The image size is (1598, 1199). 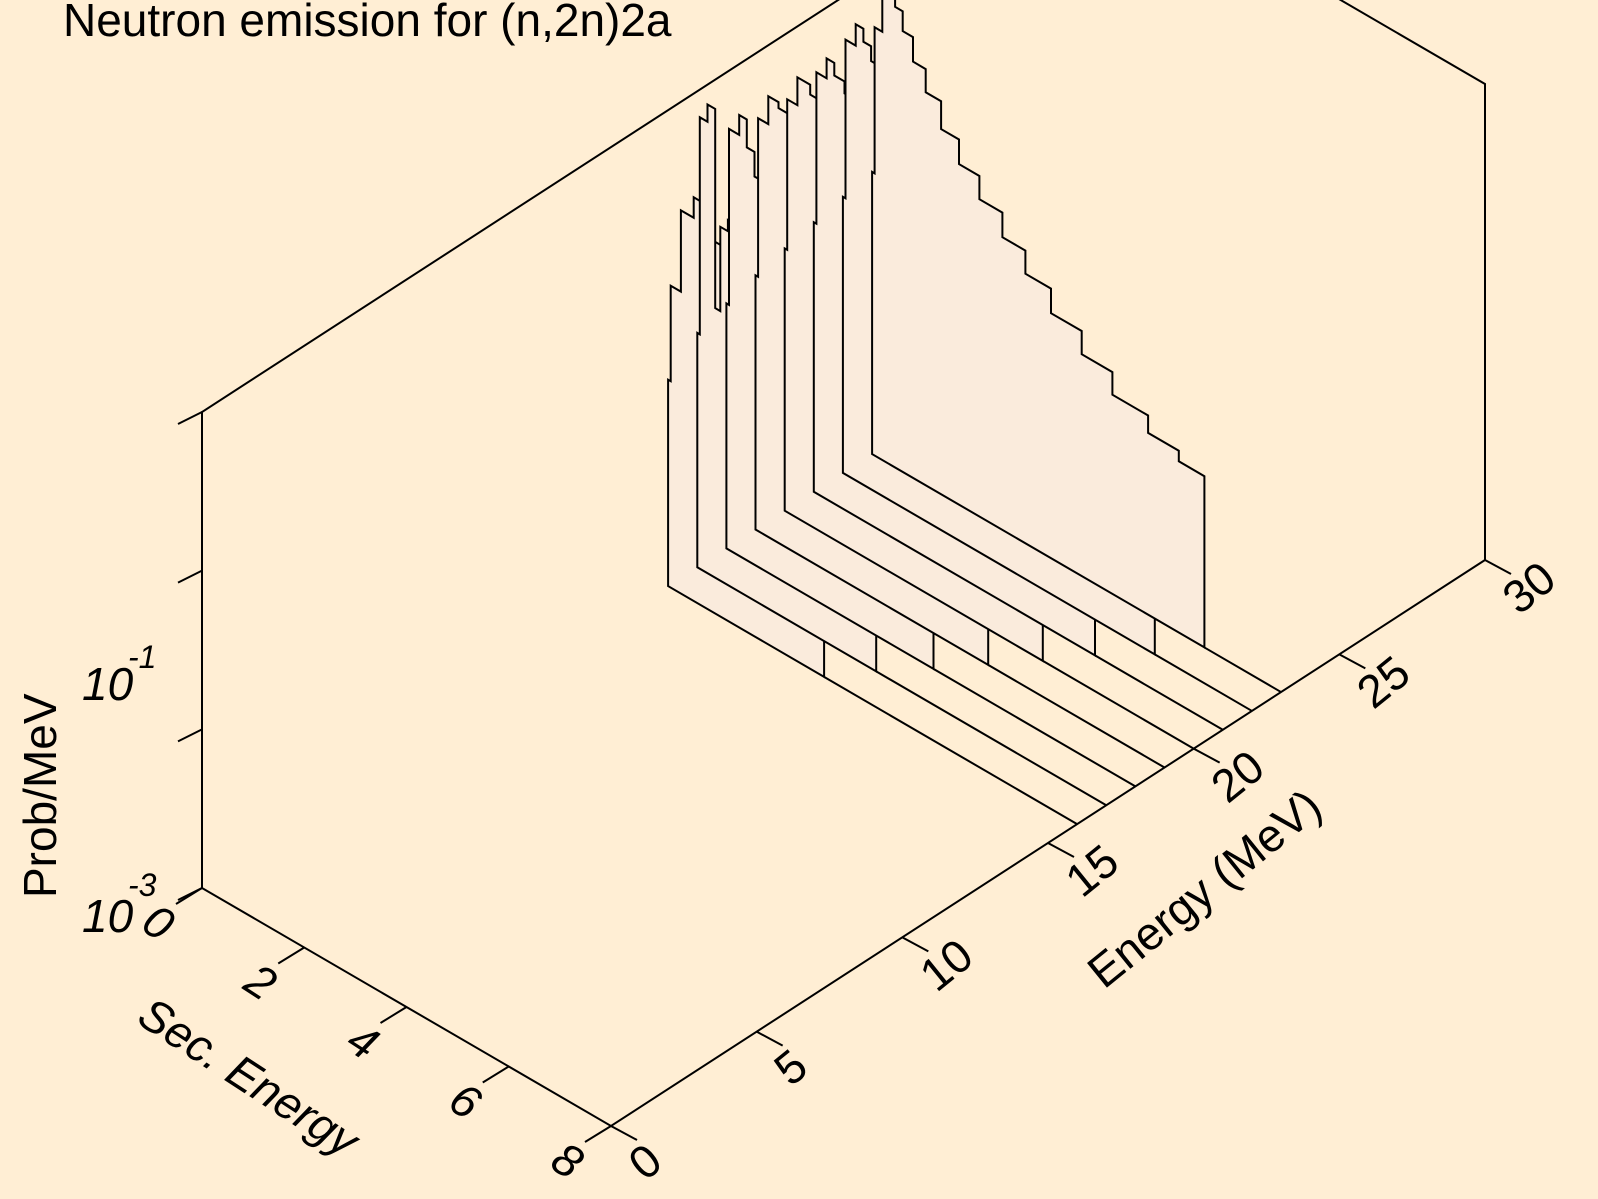 I want to click on series-profile, so click(x=1038, y=325).